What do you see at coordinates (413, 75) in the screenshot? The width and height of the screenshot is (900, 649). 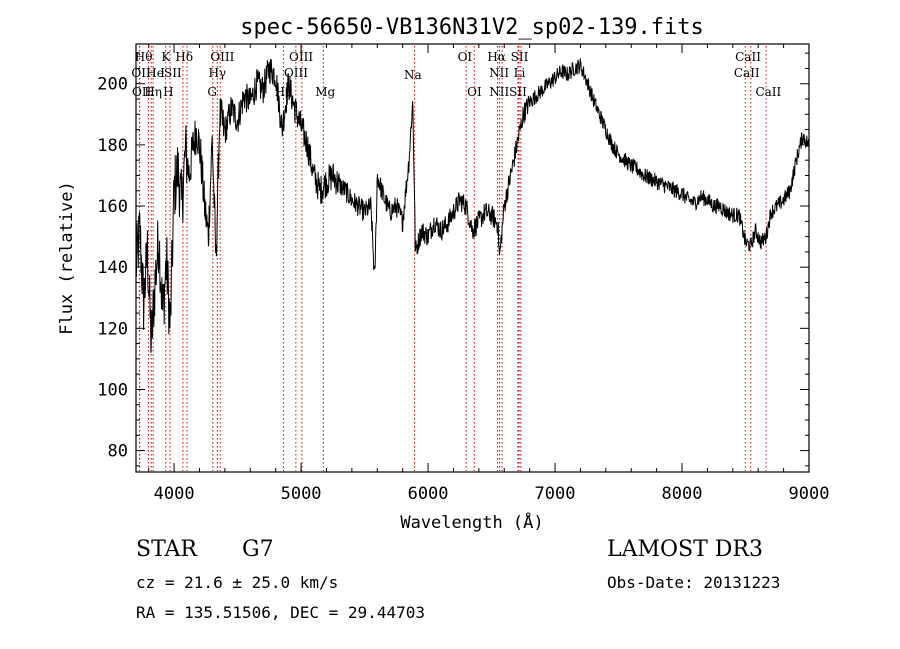 I see `spectral-line-label: Na` at bounding box center [413, 75].